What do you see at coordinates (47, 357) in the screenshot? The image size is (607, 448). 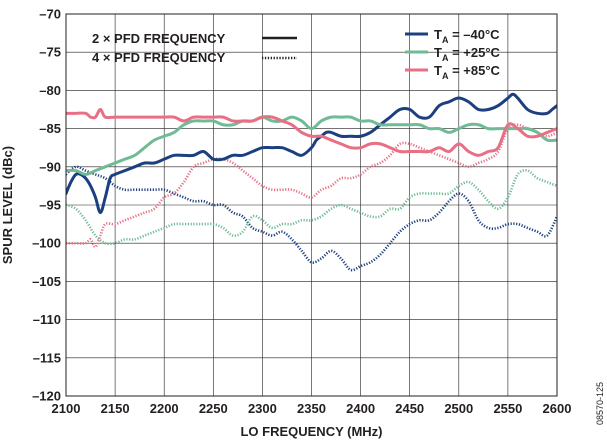 I see `y-tick-label: –115` at bounding box center [47, 357].